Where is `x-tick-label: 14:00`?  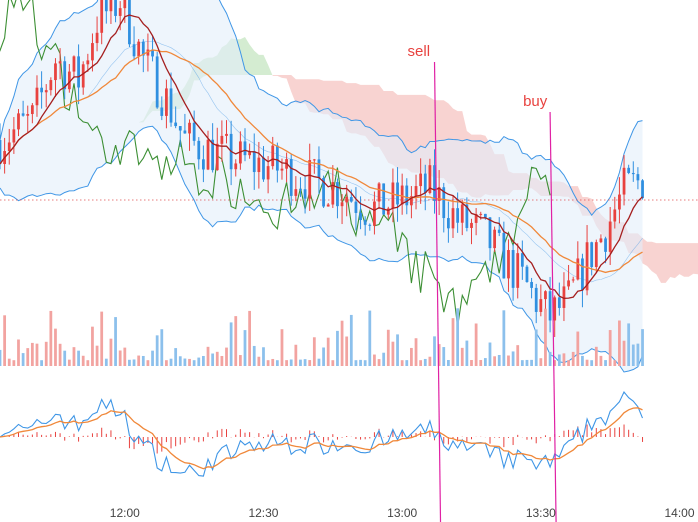
x-tick-label: 14:00 is located at coordinates (679, 513).